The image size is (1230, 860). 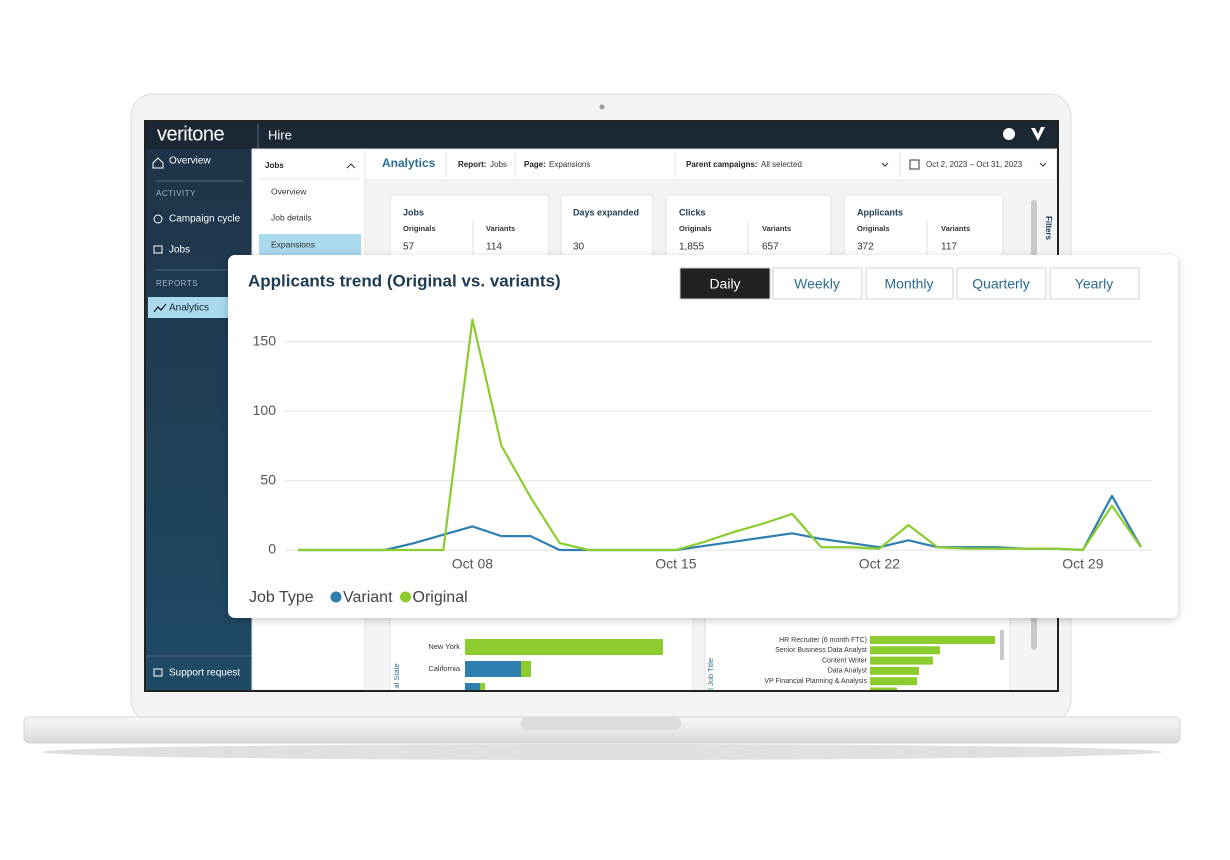 What do you see at coordinates (880, 212) in the screenshot?
I see `kpi-title: Applicants` at bounding box center [880, 212].